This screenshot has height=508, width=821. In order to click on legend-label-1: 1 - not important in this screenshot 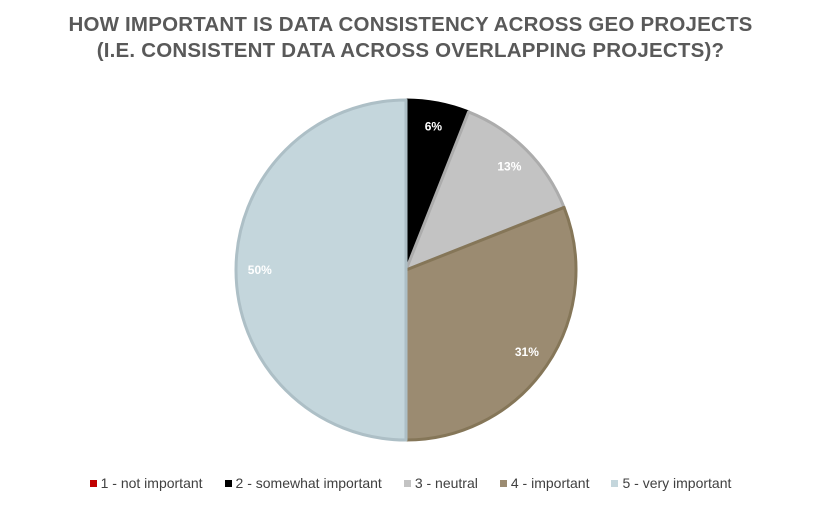, I will do `click(151, 483)`.